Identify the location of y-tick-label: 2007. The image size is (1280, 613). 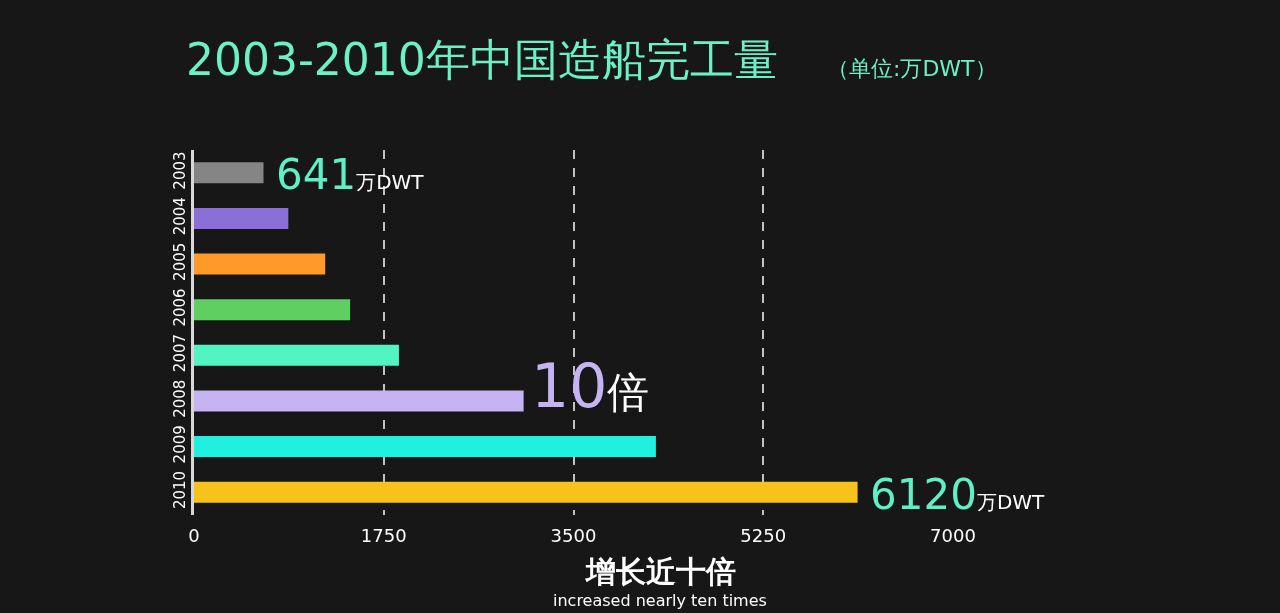
(180, 353).